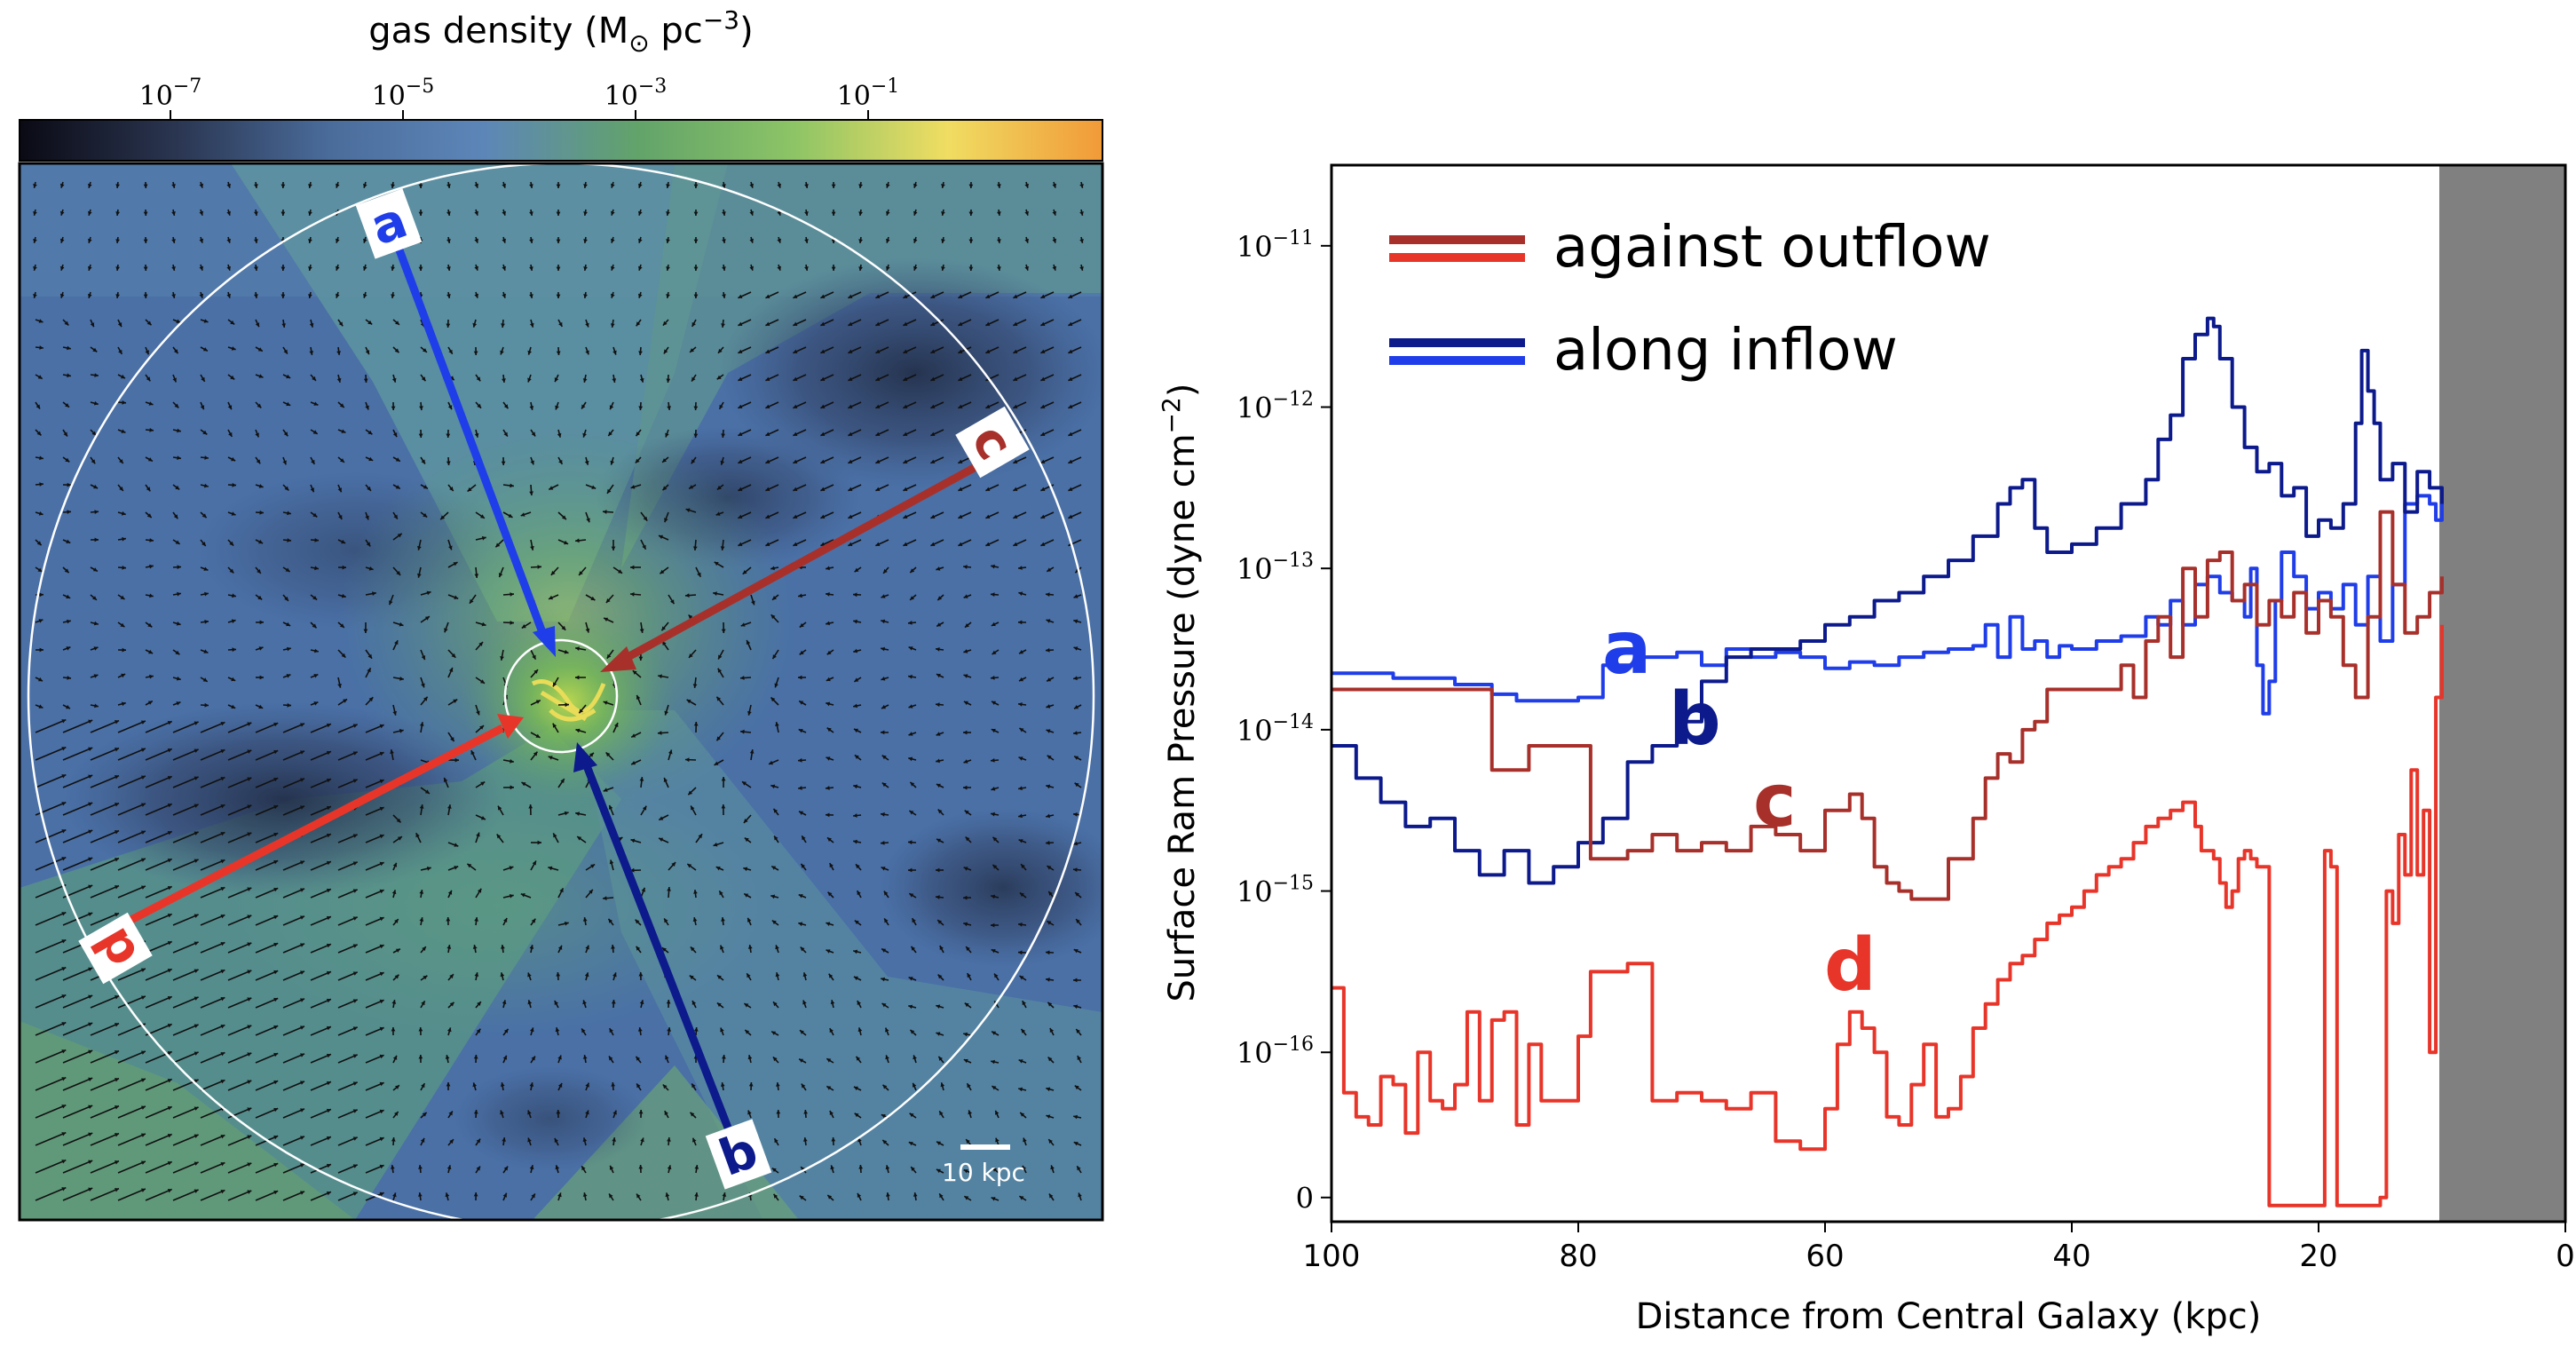 The height and width of the screenshot is (1354, 2576). What do you see at coordinates (1275, 245) in the screenshot?
I see `y-tick-label: 10−11` at bounding box center [1275, 245].